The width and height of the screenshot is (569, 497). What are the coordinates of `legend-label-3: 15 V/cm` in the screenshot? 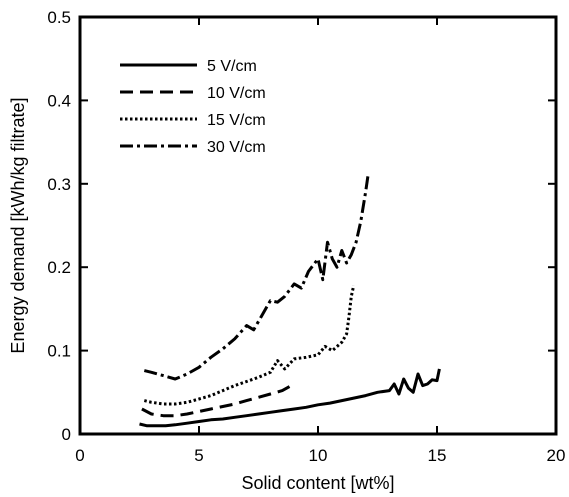 It's located at (236, 120).